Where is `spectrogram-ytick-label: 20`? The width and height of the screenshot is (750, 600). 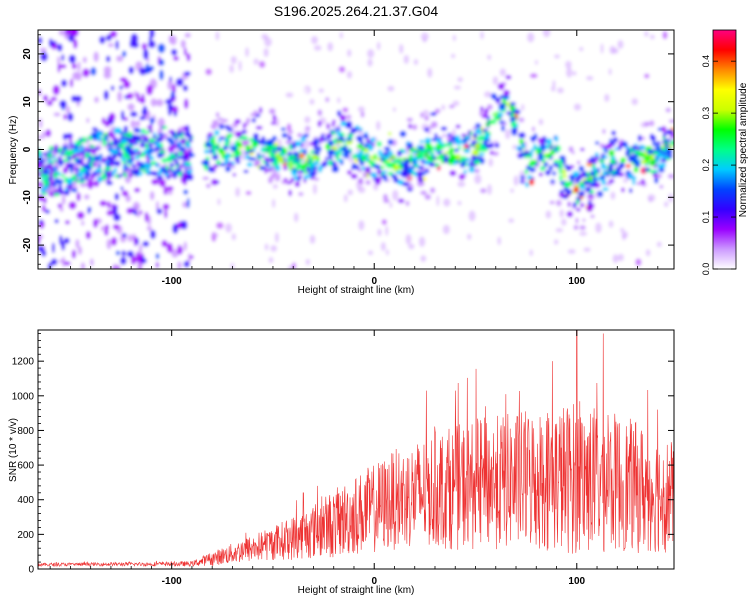 spectrogram-ytick-label: 20 is located at coordinates (27, 54).